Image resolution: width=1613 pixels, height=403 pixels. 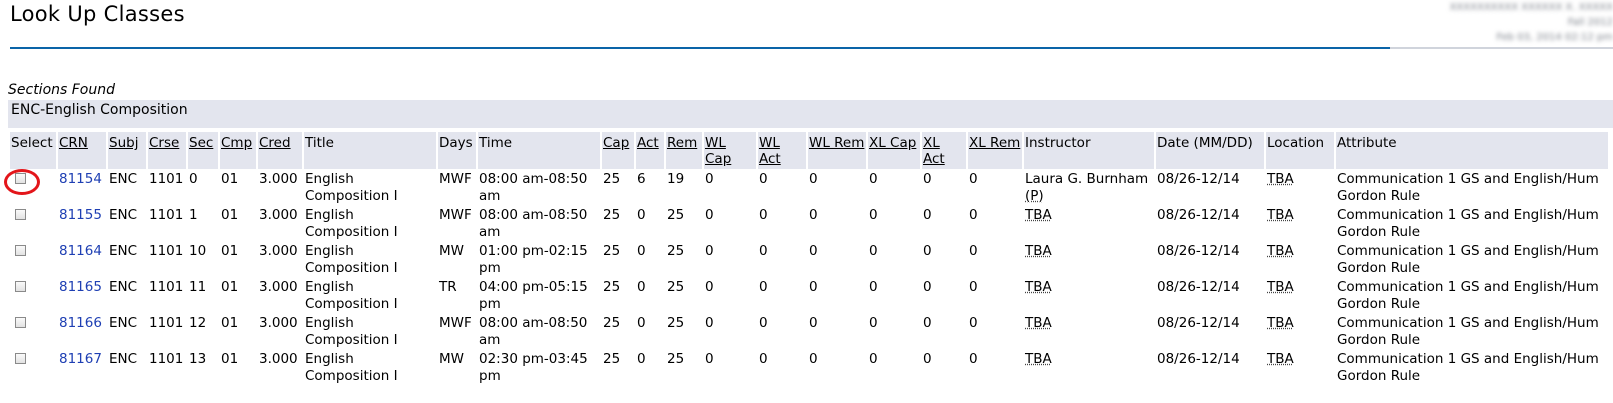 I want to click on act-cell: 0, so click(x=650, y=223).